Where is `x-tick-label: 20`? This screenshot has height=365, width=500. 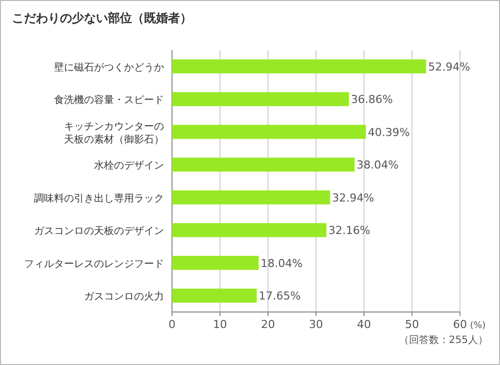
x-tick-label: 20 is located at coordinates (268, 324).